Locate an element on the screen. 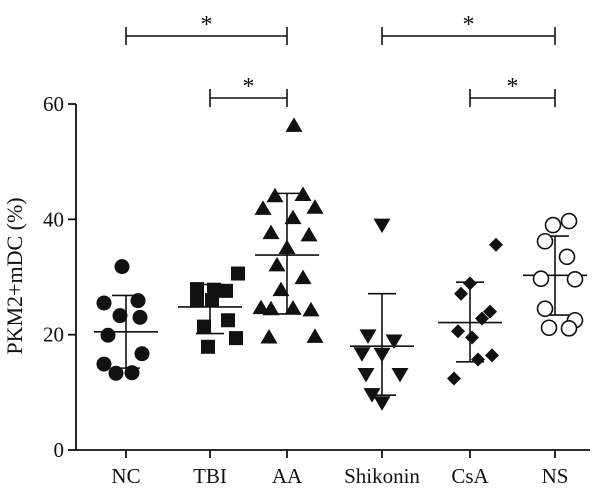 The image size is (600, 497). x-category-label: AA is located at coordinates (287, 476).